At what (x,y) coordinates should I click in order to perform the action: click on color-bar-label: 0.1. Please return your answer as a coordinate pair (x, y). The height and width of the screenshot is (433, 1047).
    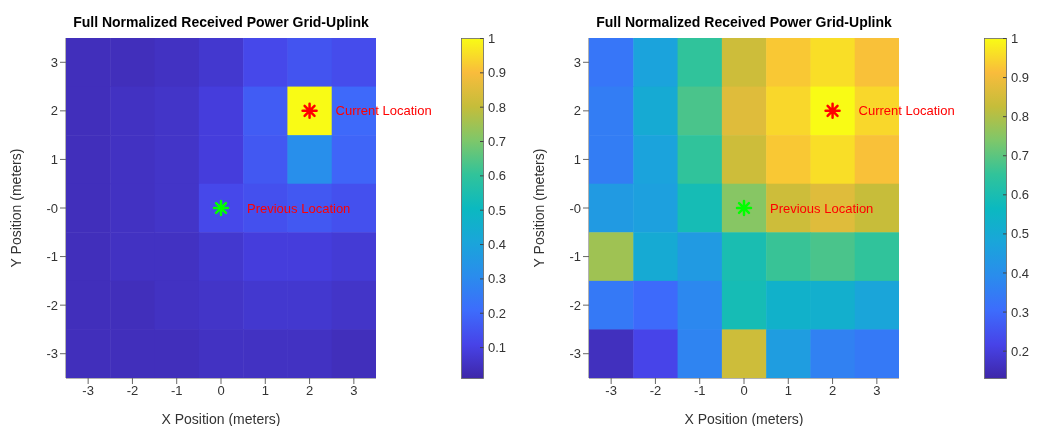
    Looking at the image, I should click on (497, 348).